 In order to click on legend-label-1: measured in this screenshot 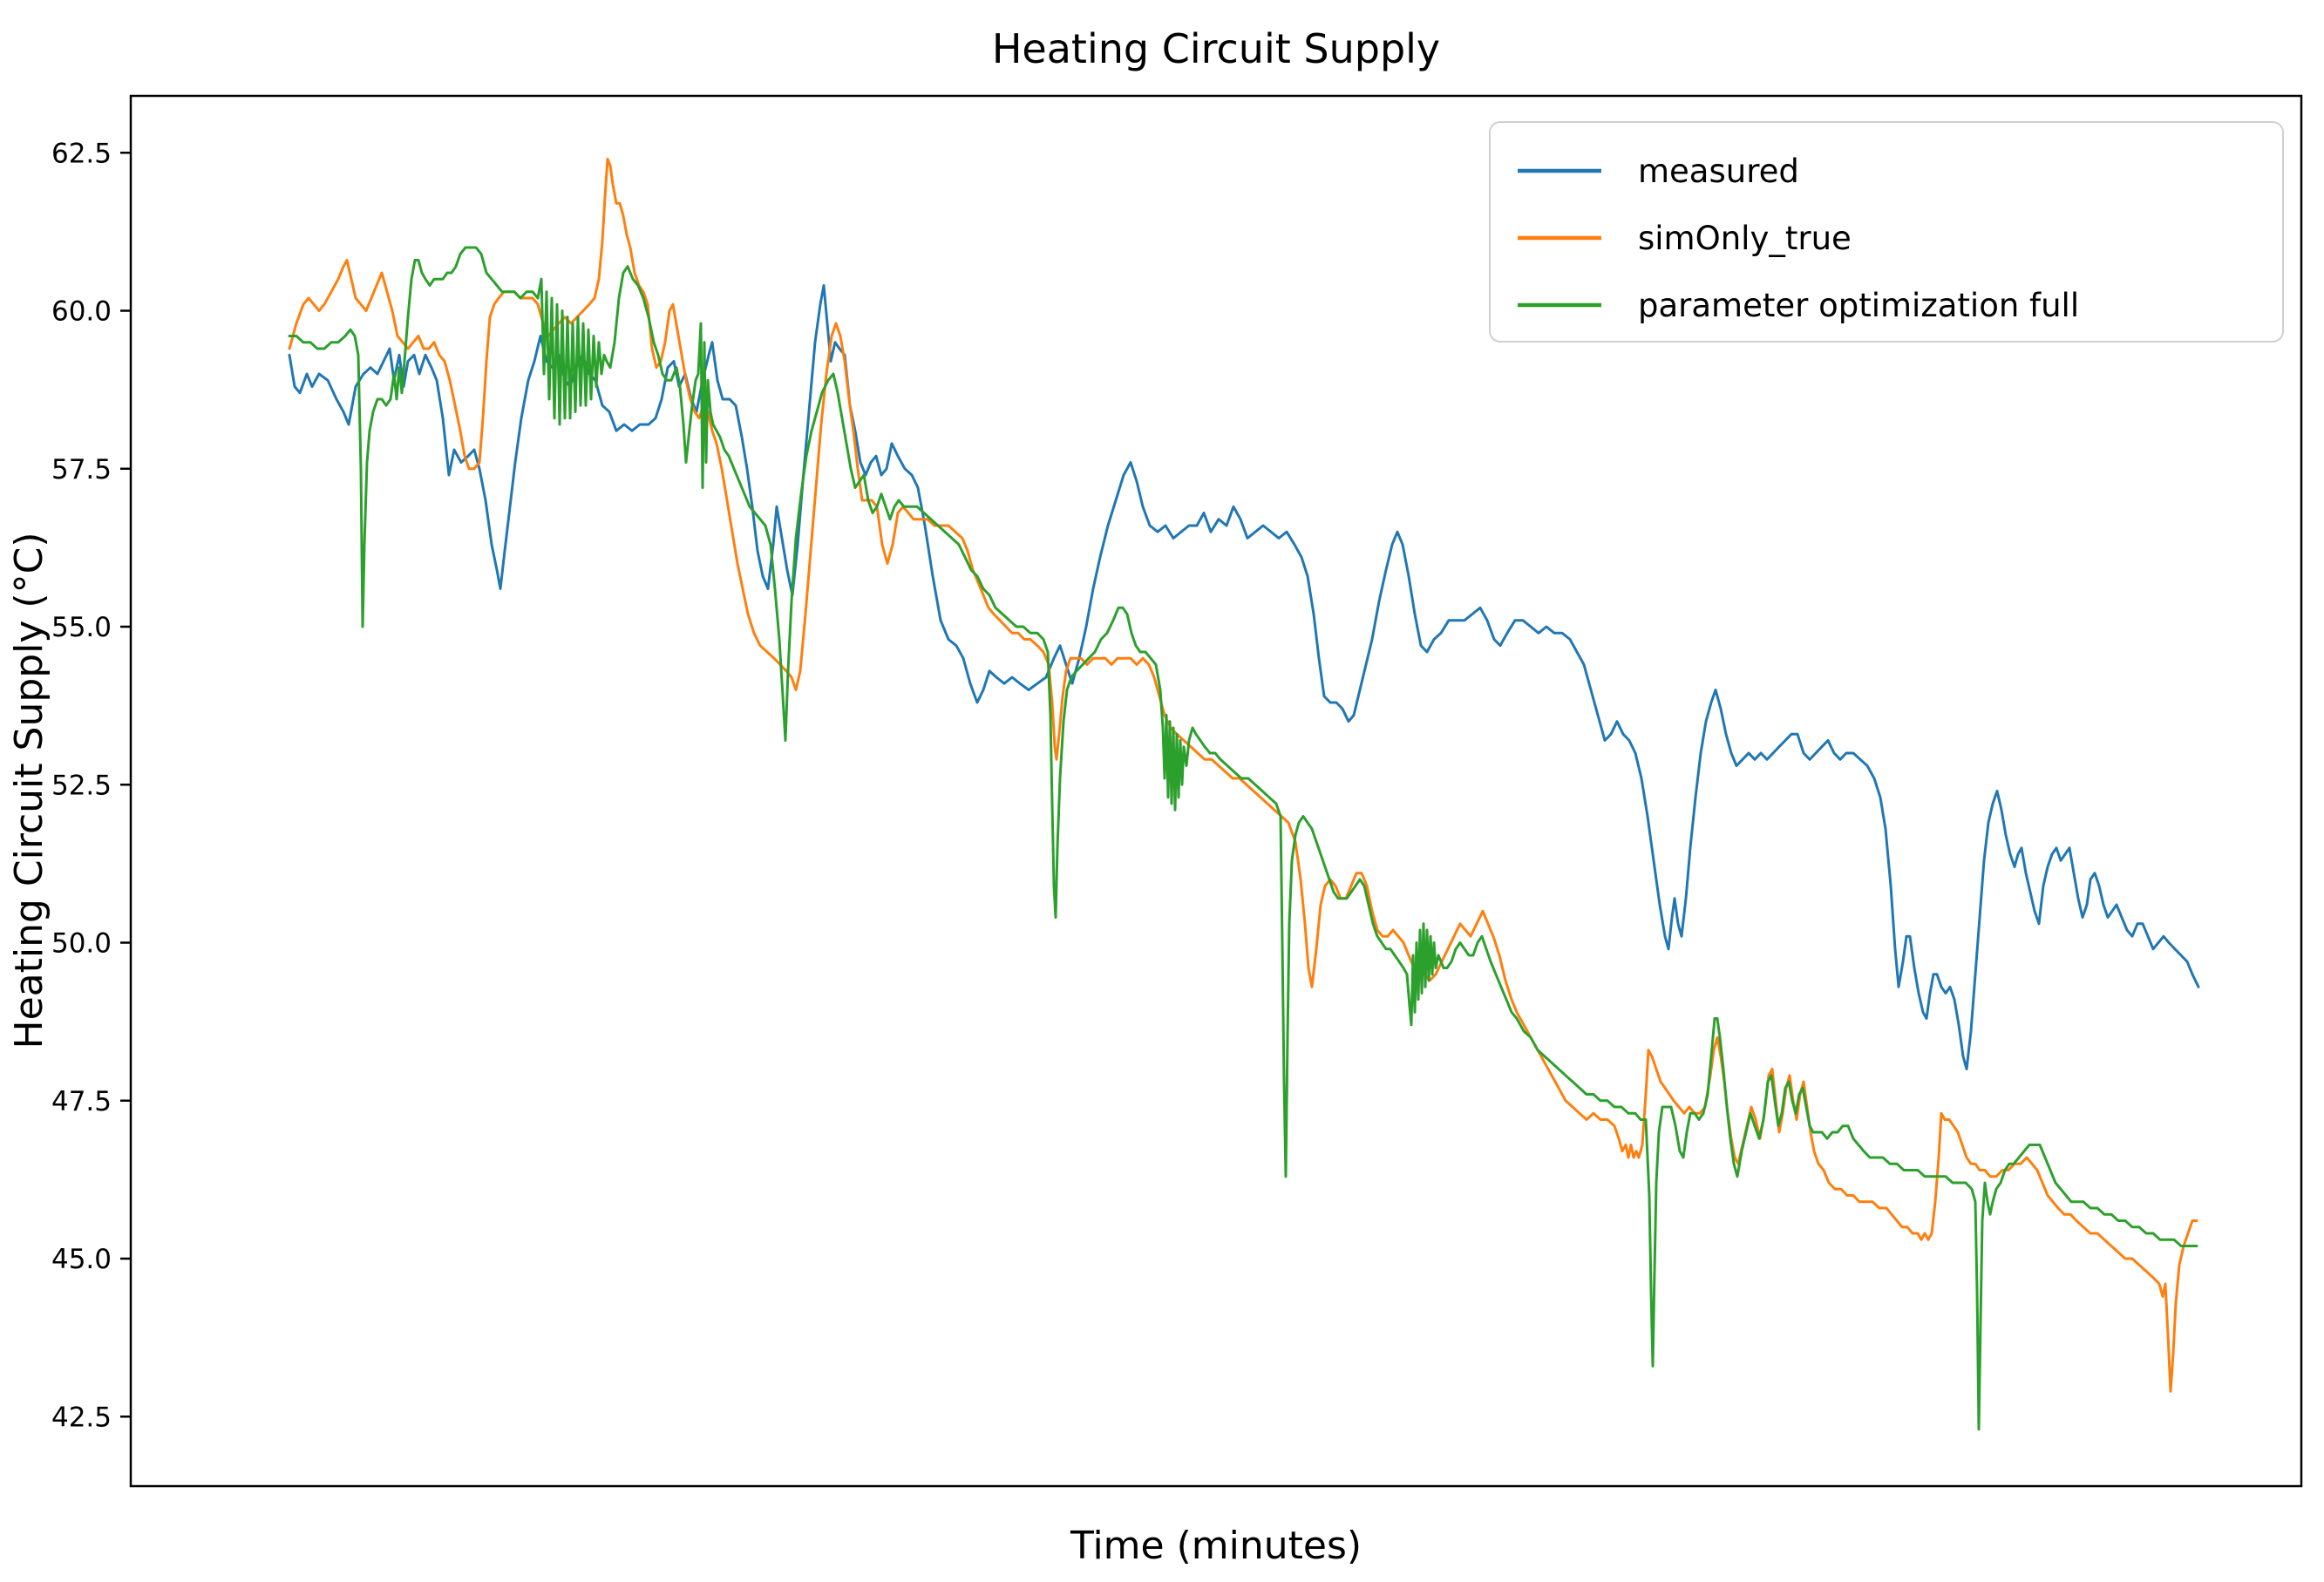, I will do `click(1718, 171)`.